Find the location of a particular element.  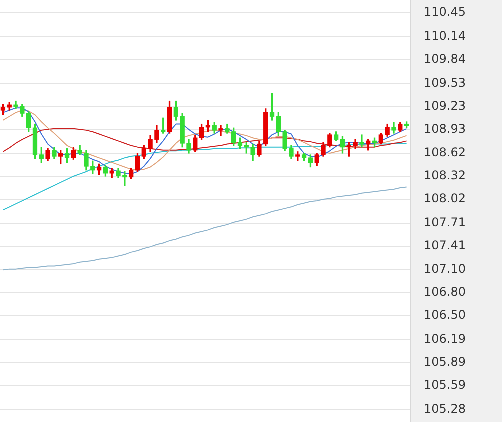

y-tick-label: 109.53 is located at coordinates (445, 83).